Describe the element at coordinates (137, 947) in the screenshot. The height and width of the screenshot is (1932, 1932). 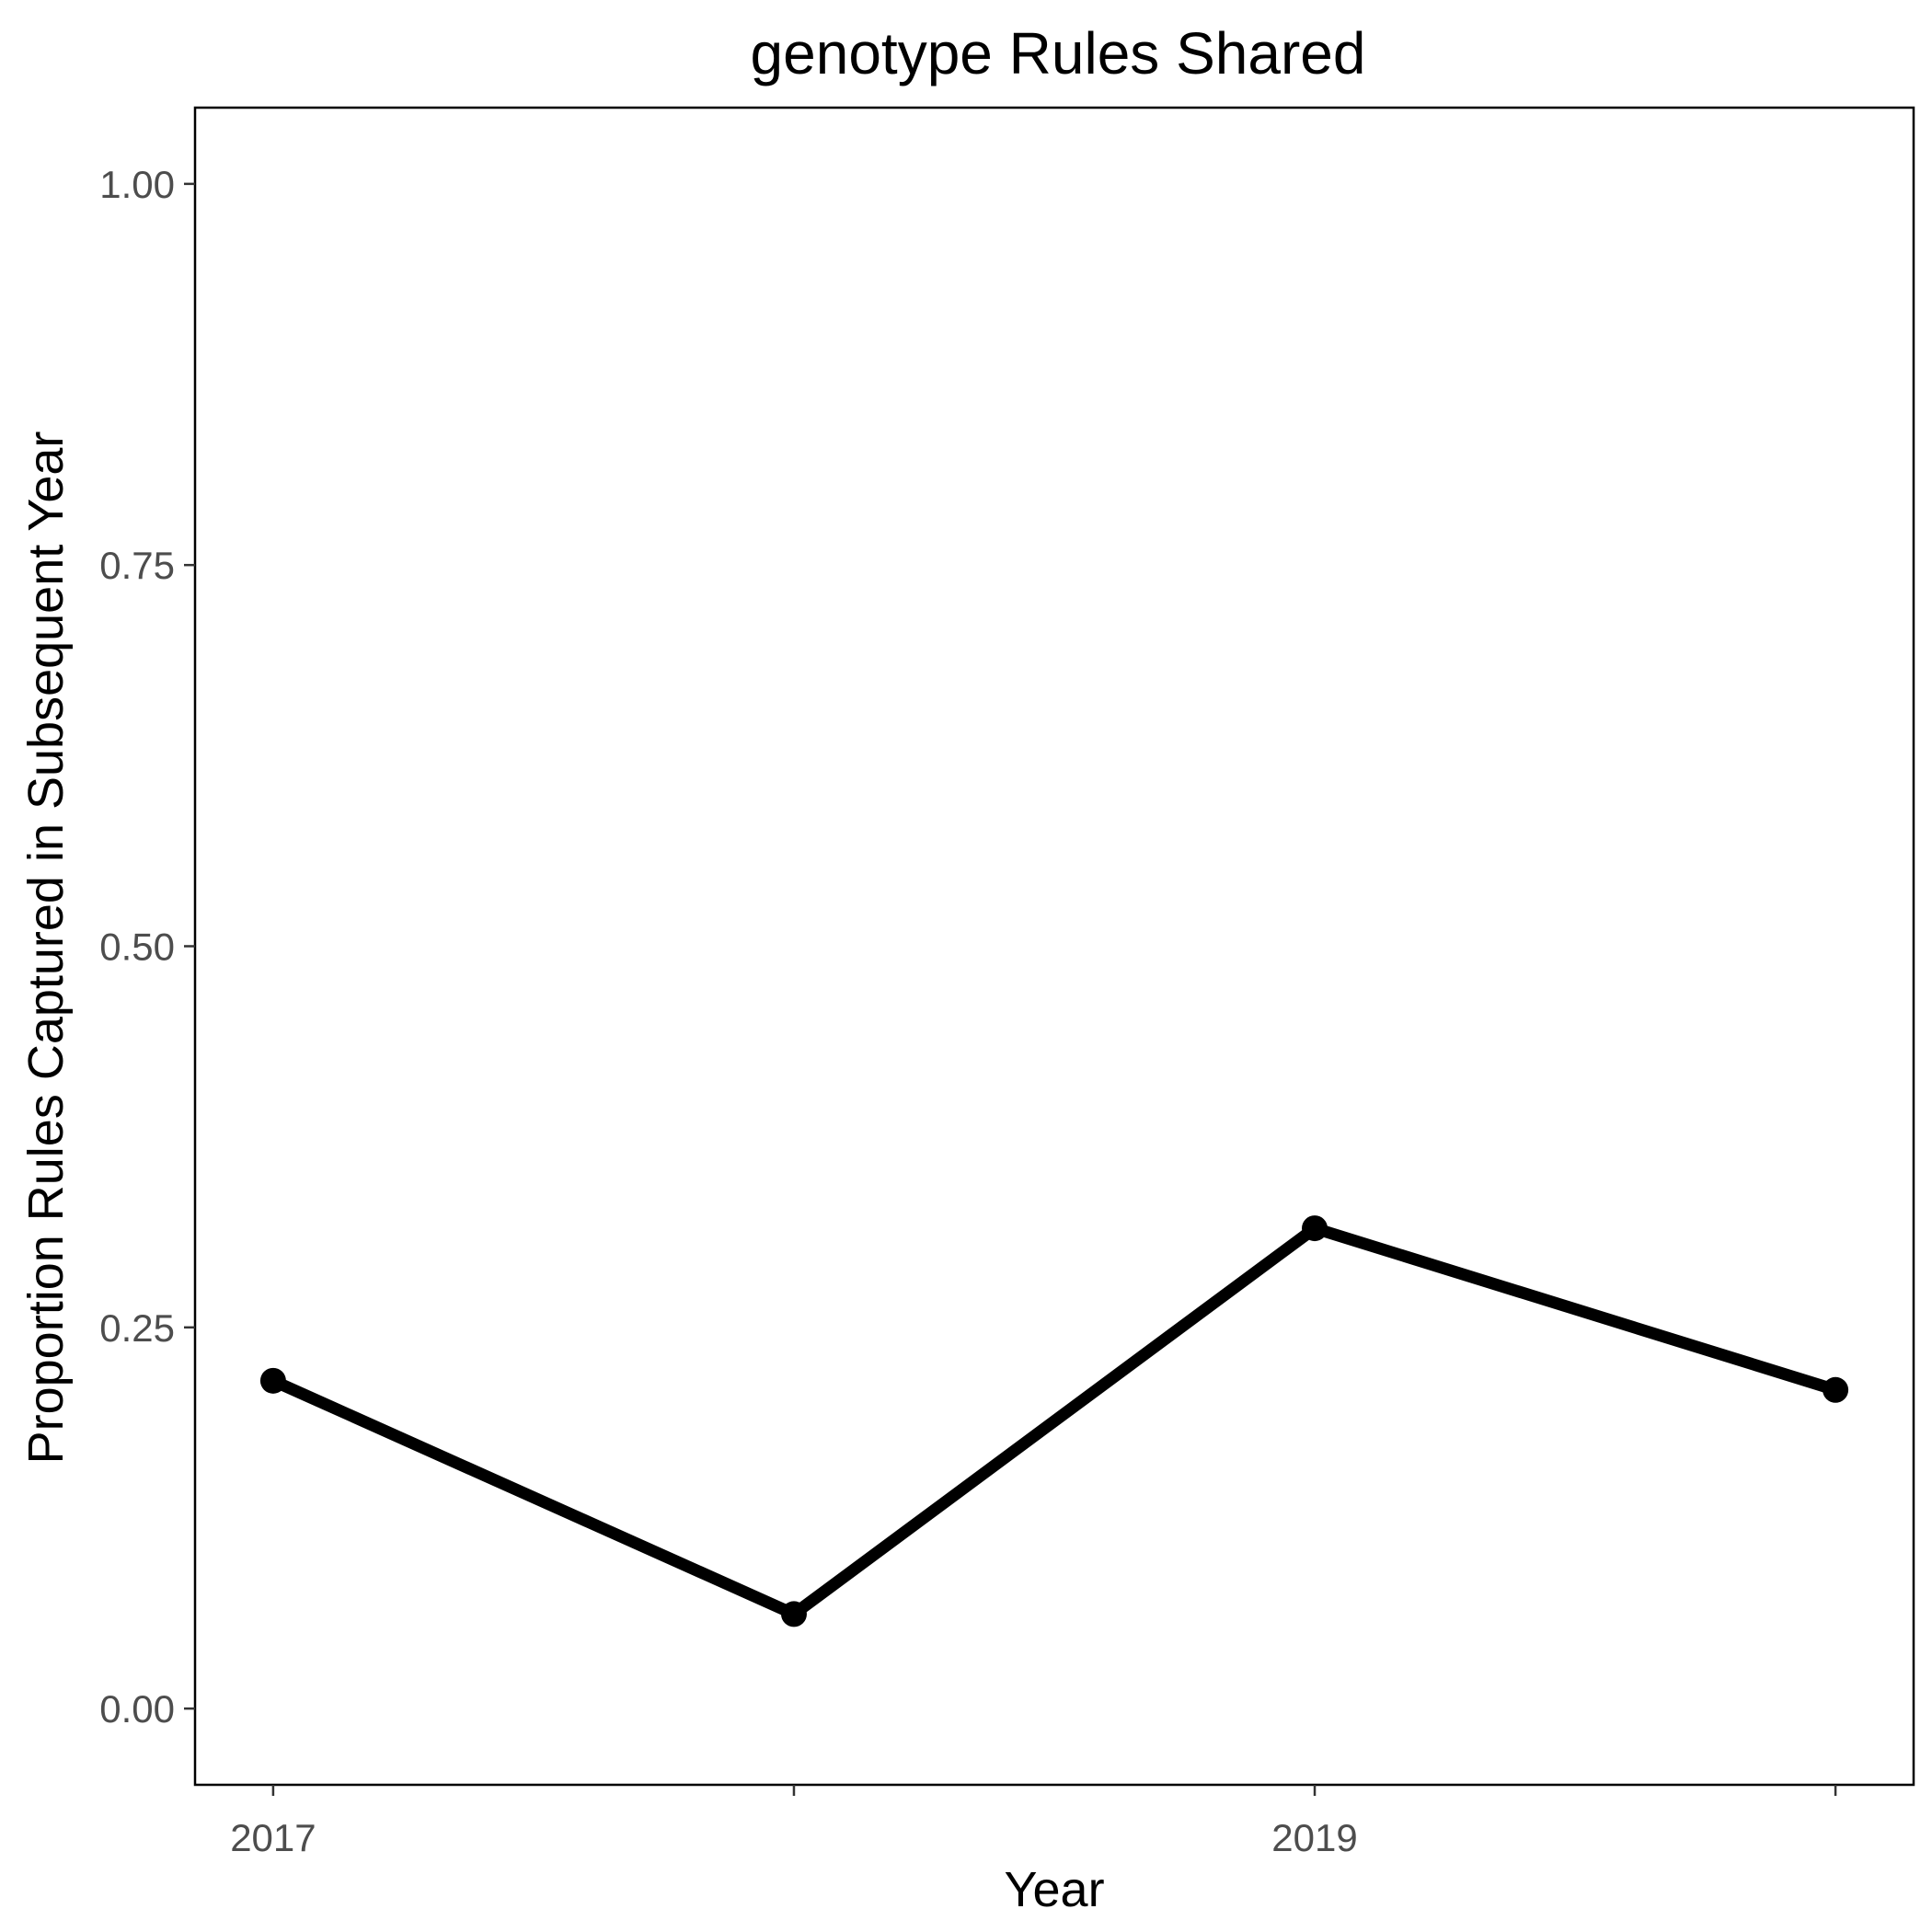
I see `y-tick-label: 0.50` at that location.